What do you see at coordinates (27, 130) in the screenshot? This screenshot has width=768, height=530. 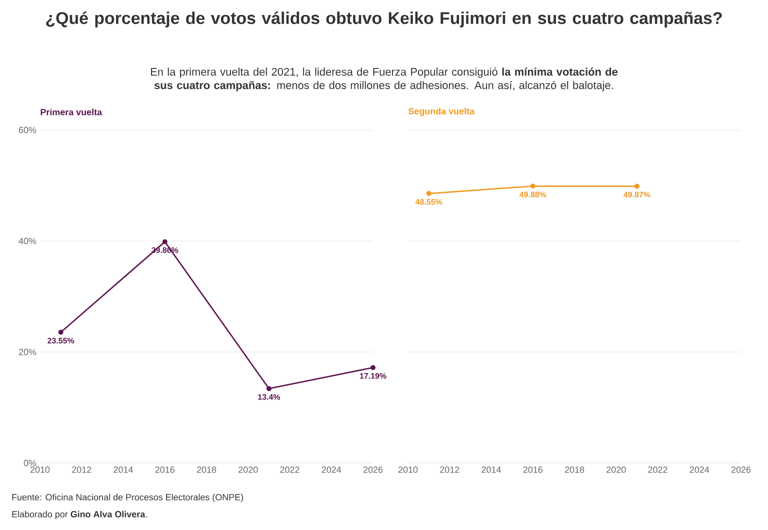 I see `y-tick-label: 60%` at bounding box center [27, 130].